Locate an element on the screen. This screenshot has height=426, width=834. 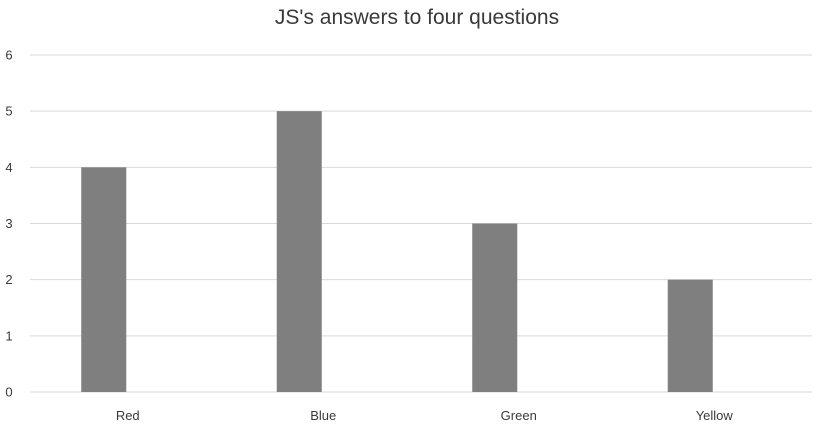
bar-green is located at coordinates (495, 307).